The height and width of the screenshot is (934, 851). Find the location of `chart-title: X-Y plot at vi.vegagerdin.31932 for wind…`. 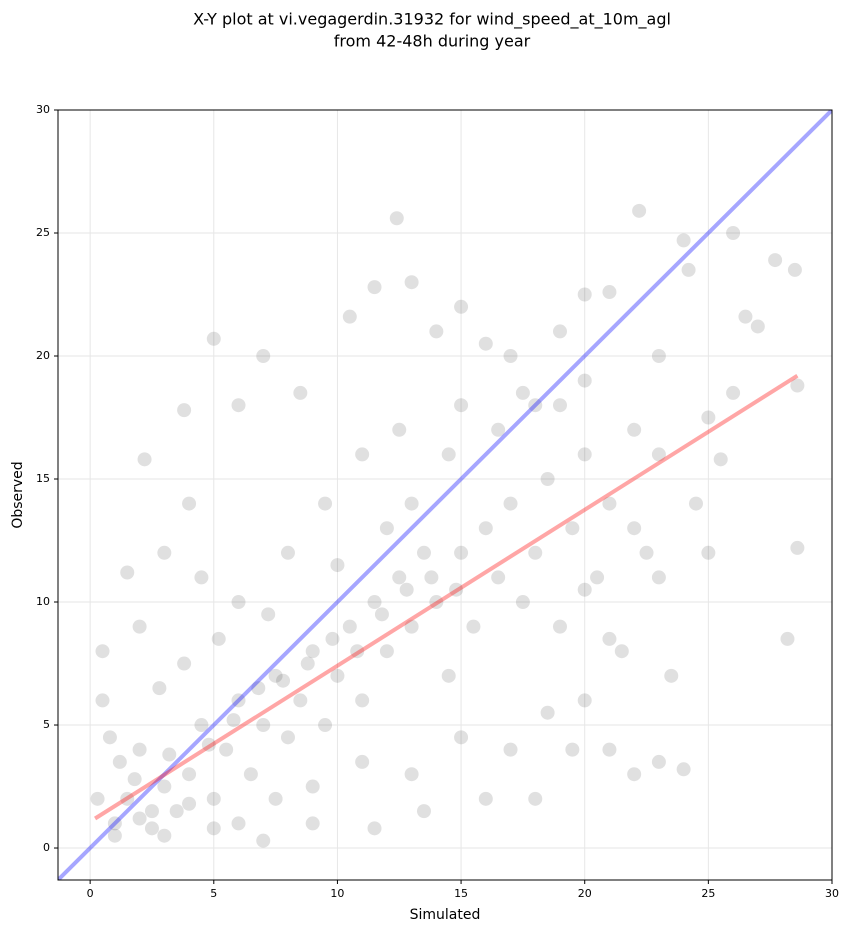

chart-title: X-Y plot at vi.vegagerdin.31932 for wind… is located at coordinates (432, 20).